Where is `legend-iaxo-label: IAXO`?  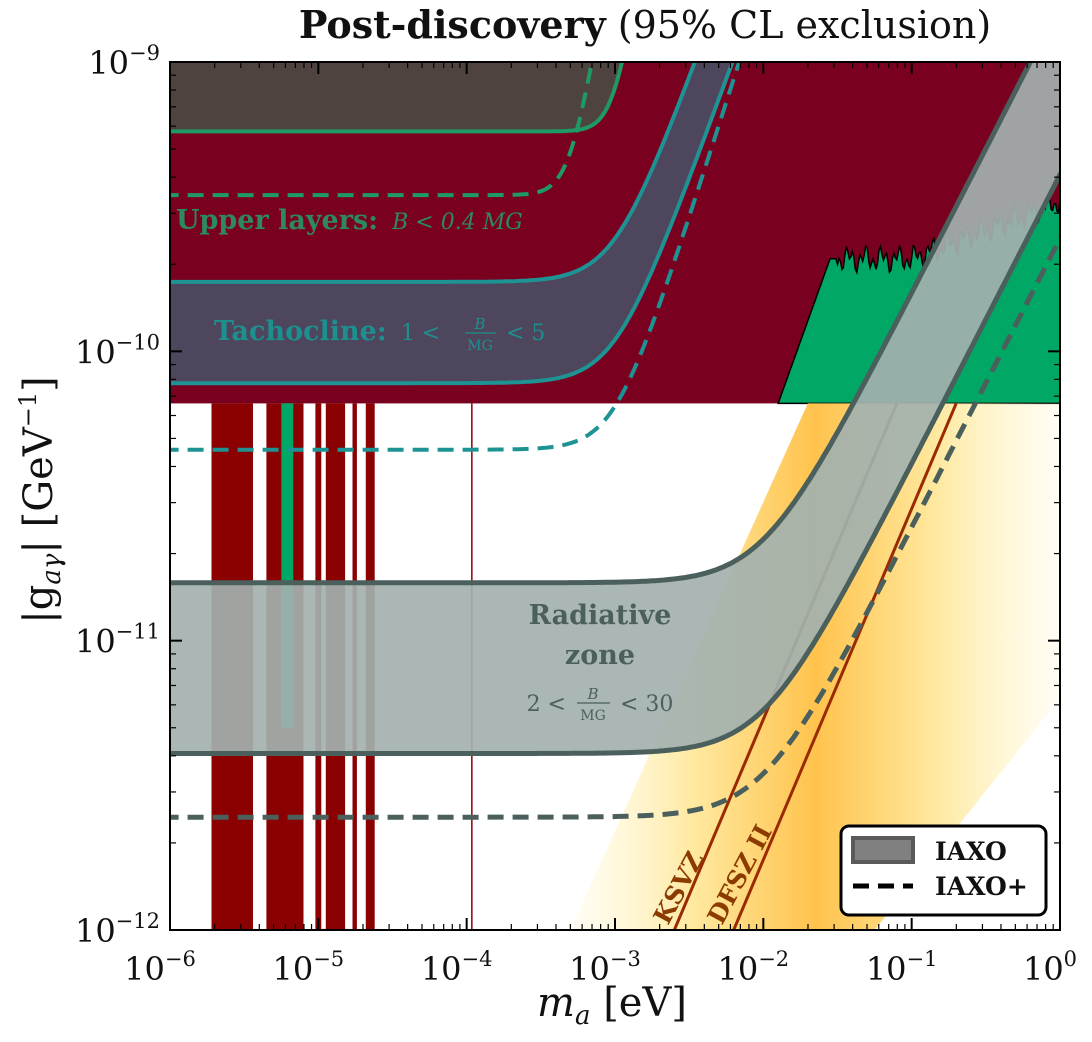 legend-iaxo-label: IAXO is located at coordinates (971, 851).